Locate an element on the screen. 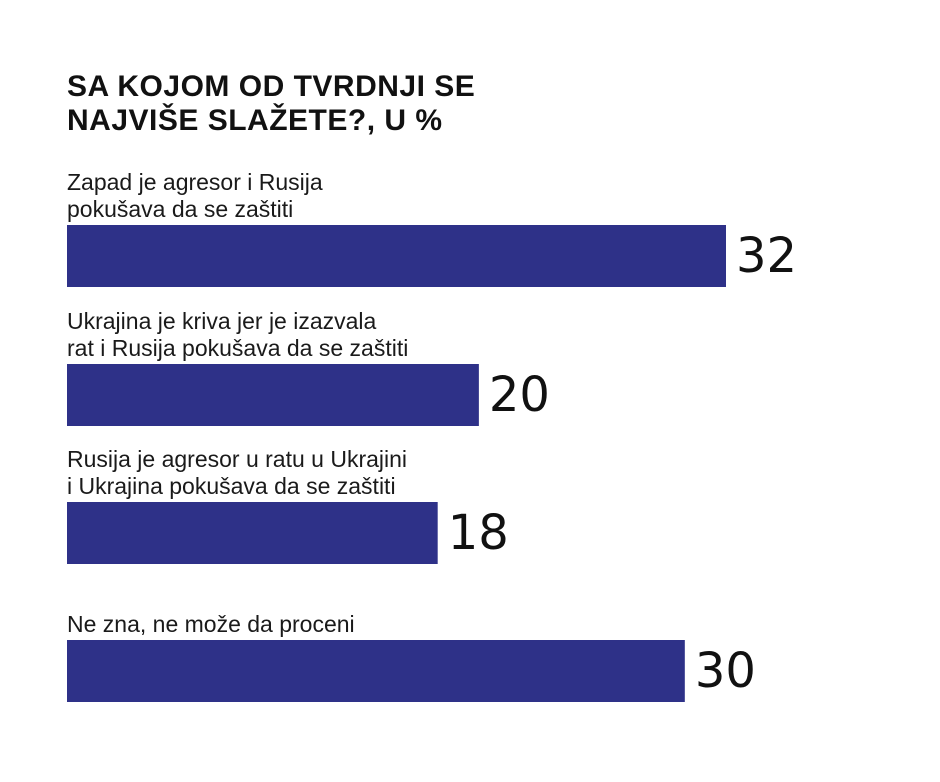 This screenshot has height=782, width=940. value-label: 30 is located at coordinates (725, 671).